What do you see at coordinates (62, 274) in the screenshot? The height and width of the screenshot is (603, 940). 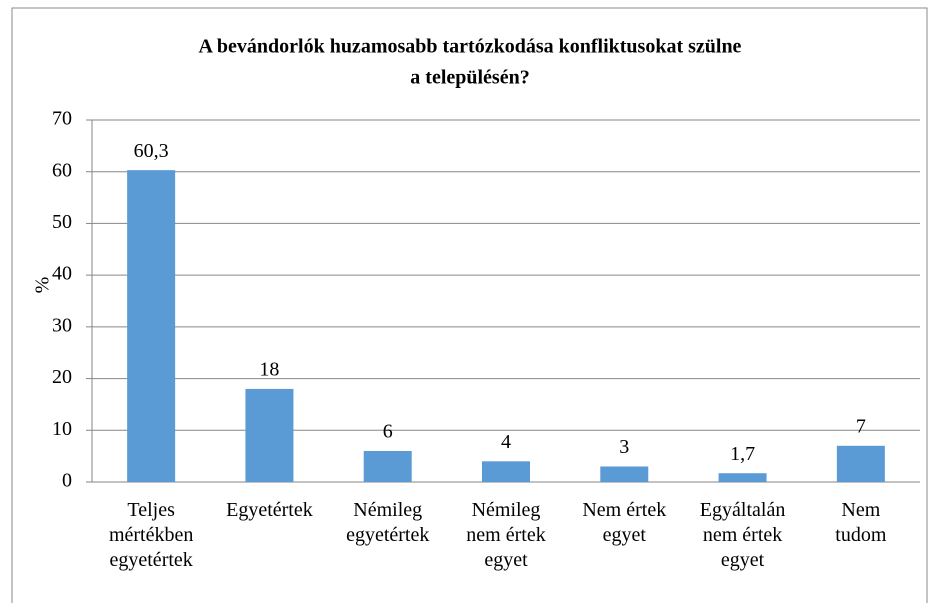 I see `y-tick-label: 40` at bounding box center [62, 274].